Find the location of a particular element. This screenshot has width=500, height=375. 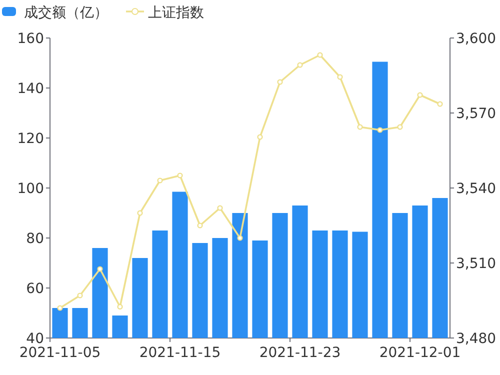

y-tick-label: 140 is located at coordinates (30, 89).